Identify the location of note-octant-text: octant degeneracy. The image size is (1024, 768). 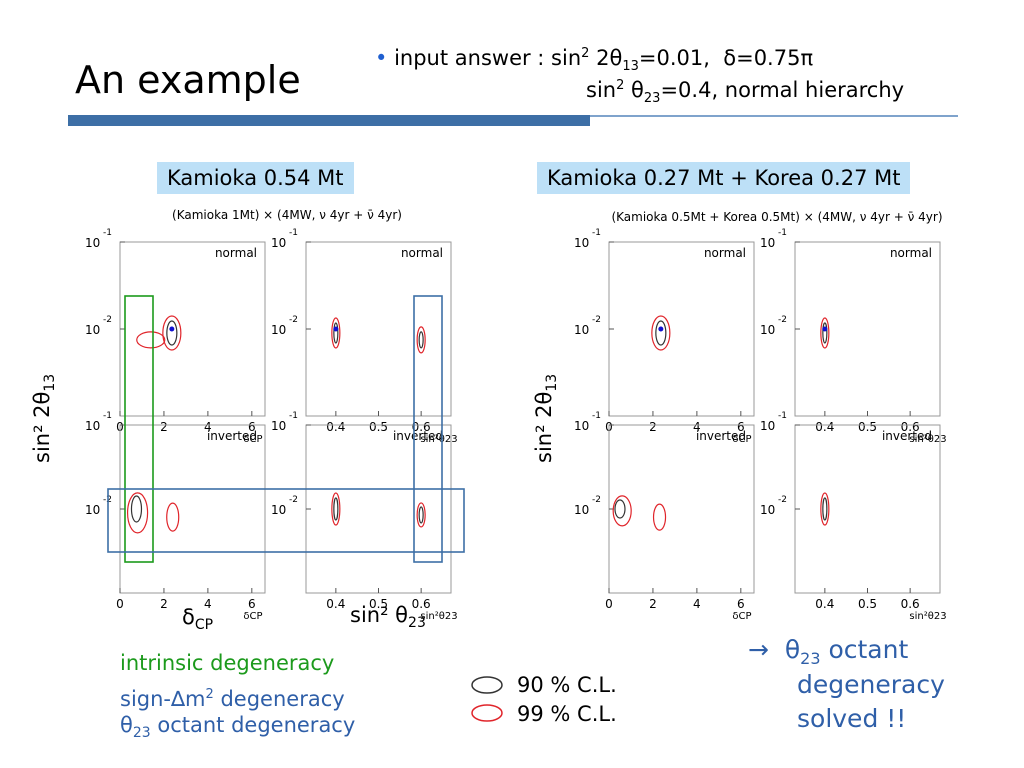
(253, 725).